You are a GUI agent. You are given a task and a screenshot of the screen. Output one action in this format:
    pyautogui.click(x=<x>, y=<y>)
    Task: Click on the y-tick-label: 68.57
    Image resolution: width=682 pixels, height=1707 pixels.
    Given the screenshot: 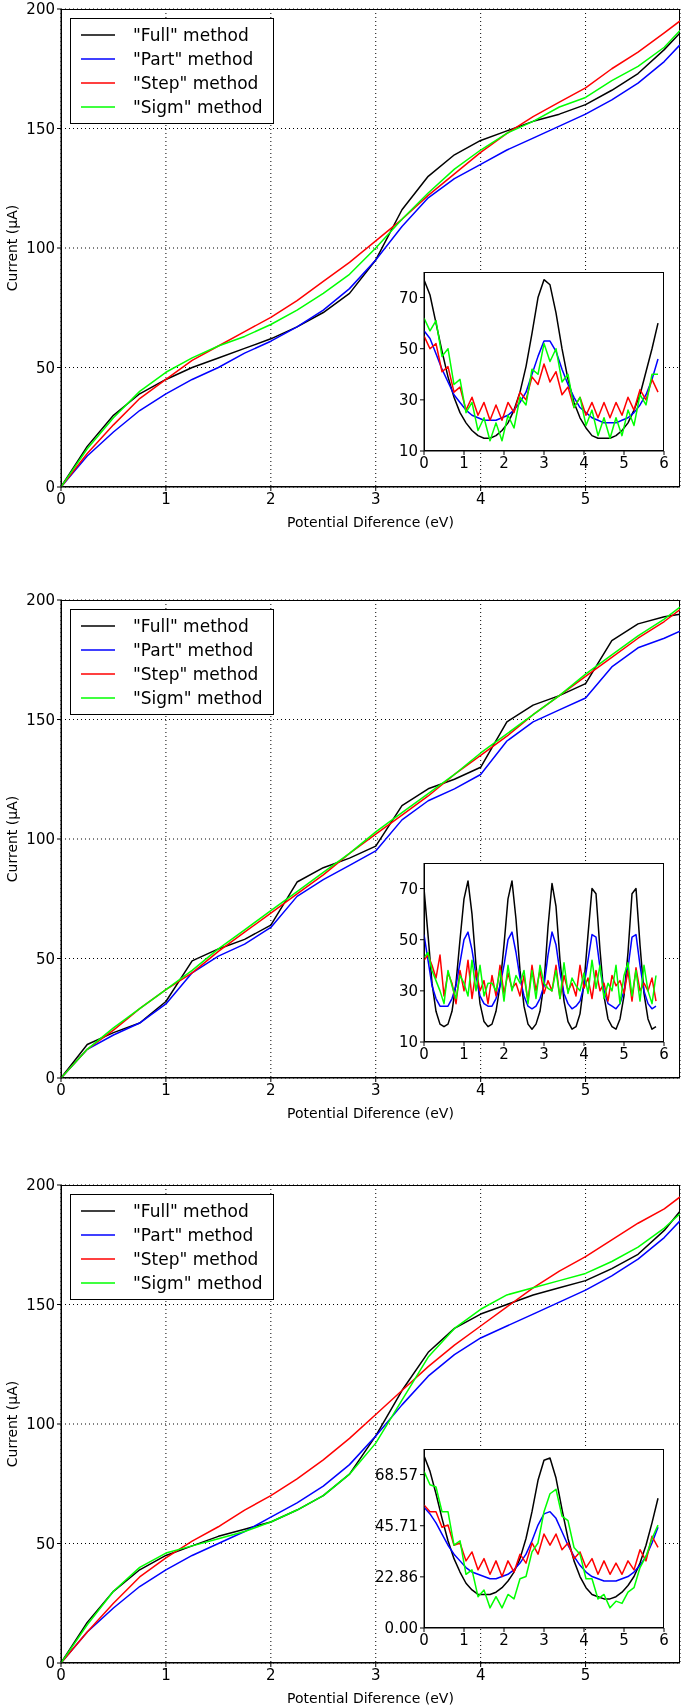 What is the action you would take?
    pyautogui.click(x=396, y=1474)
    